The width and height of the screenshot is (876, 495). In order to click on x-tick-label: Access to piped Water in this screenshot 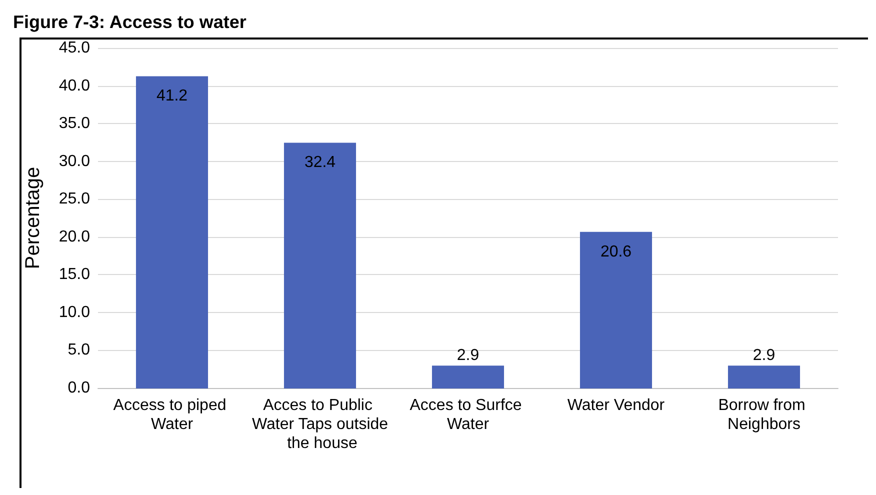, I will do `click(172, 415)`.